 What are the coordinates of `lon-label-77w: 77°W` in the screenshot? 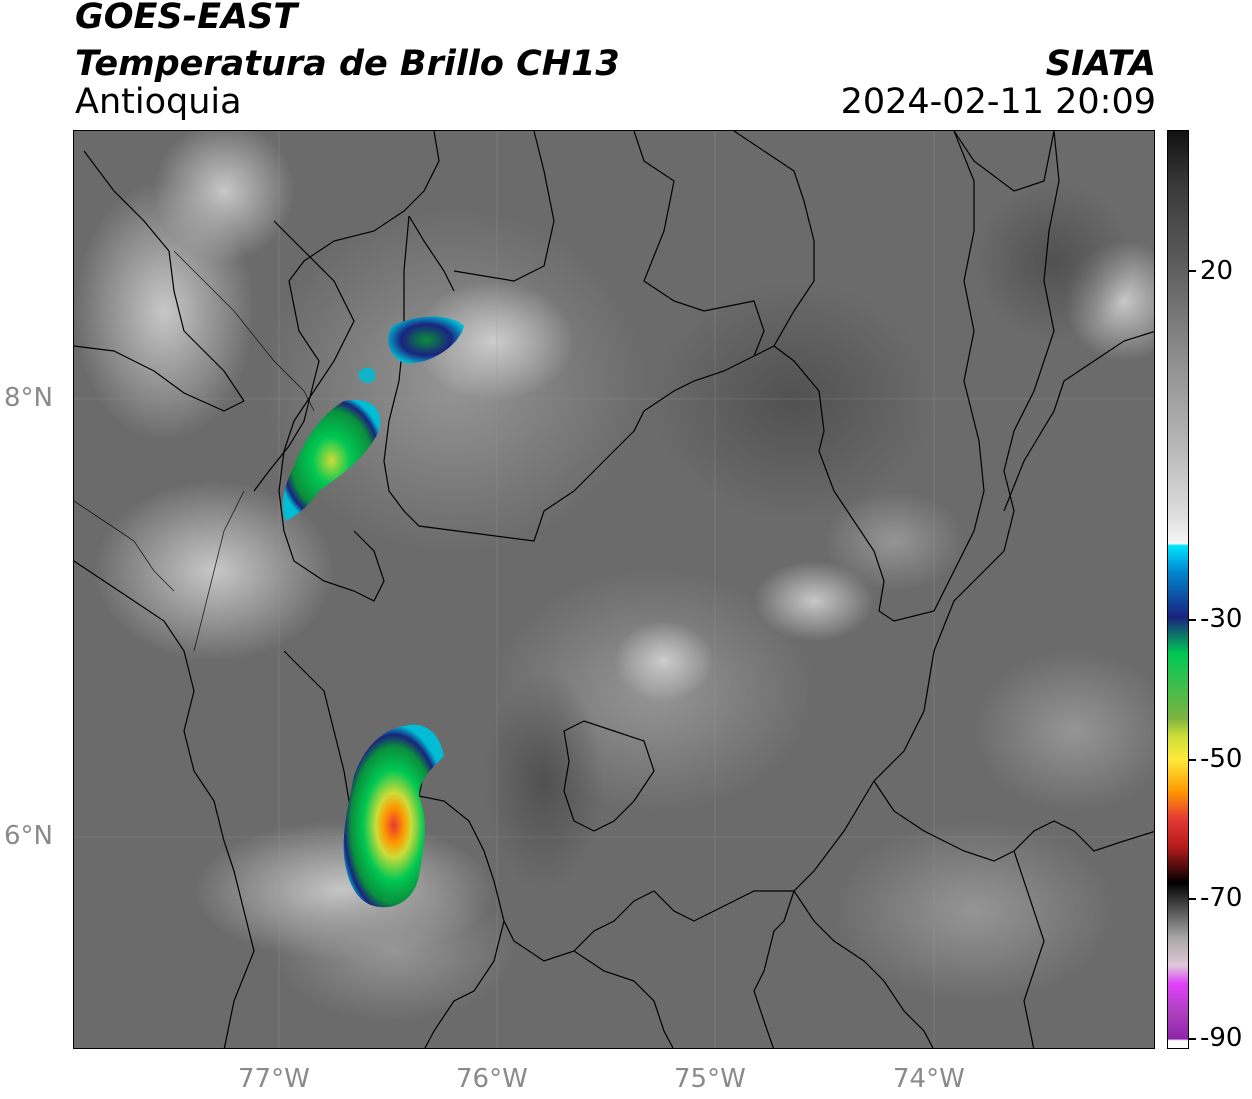 It's located at (274, 1079).